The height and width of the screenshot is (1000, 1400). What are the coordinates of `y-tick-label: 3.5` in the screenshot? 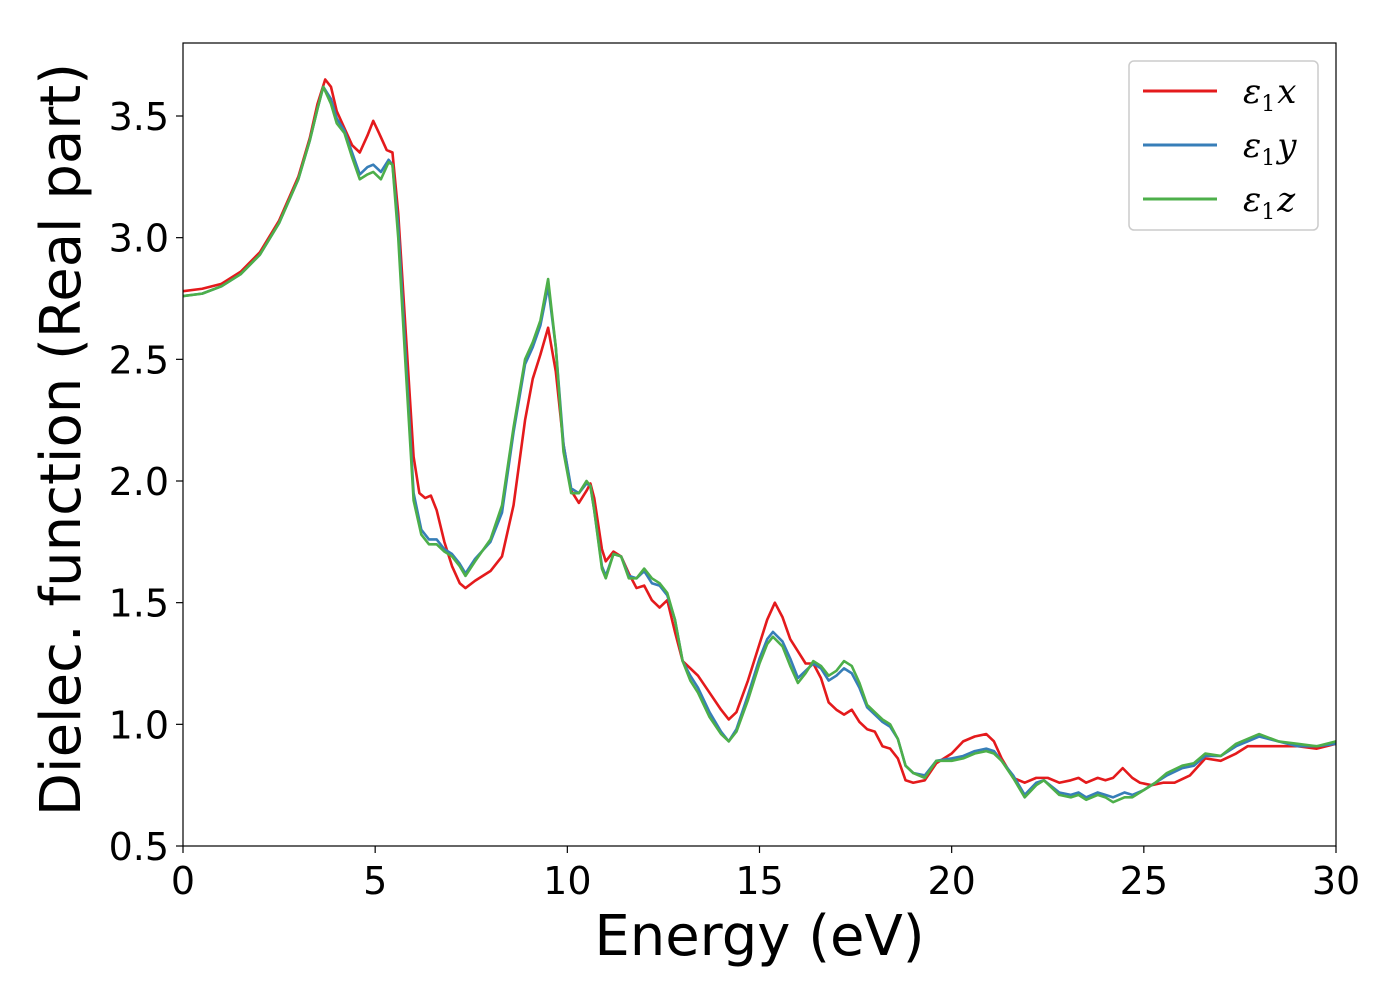 It's located at (139, 117).